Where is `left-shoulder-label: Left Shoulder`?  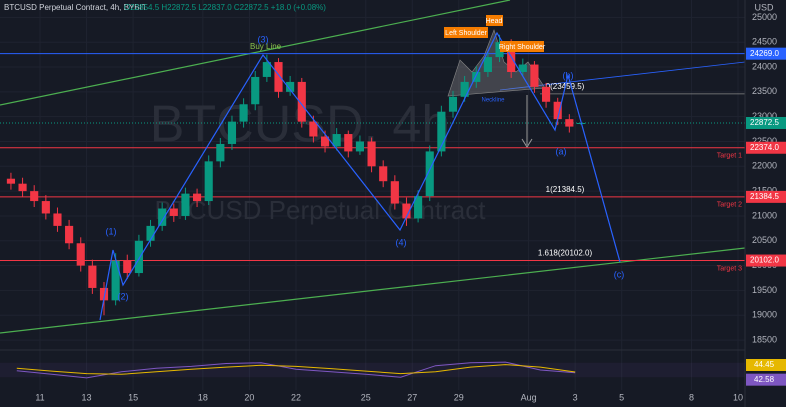
left-shoulder-label: Left Shoulder is located at coordinates (466, 33).